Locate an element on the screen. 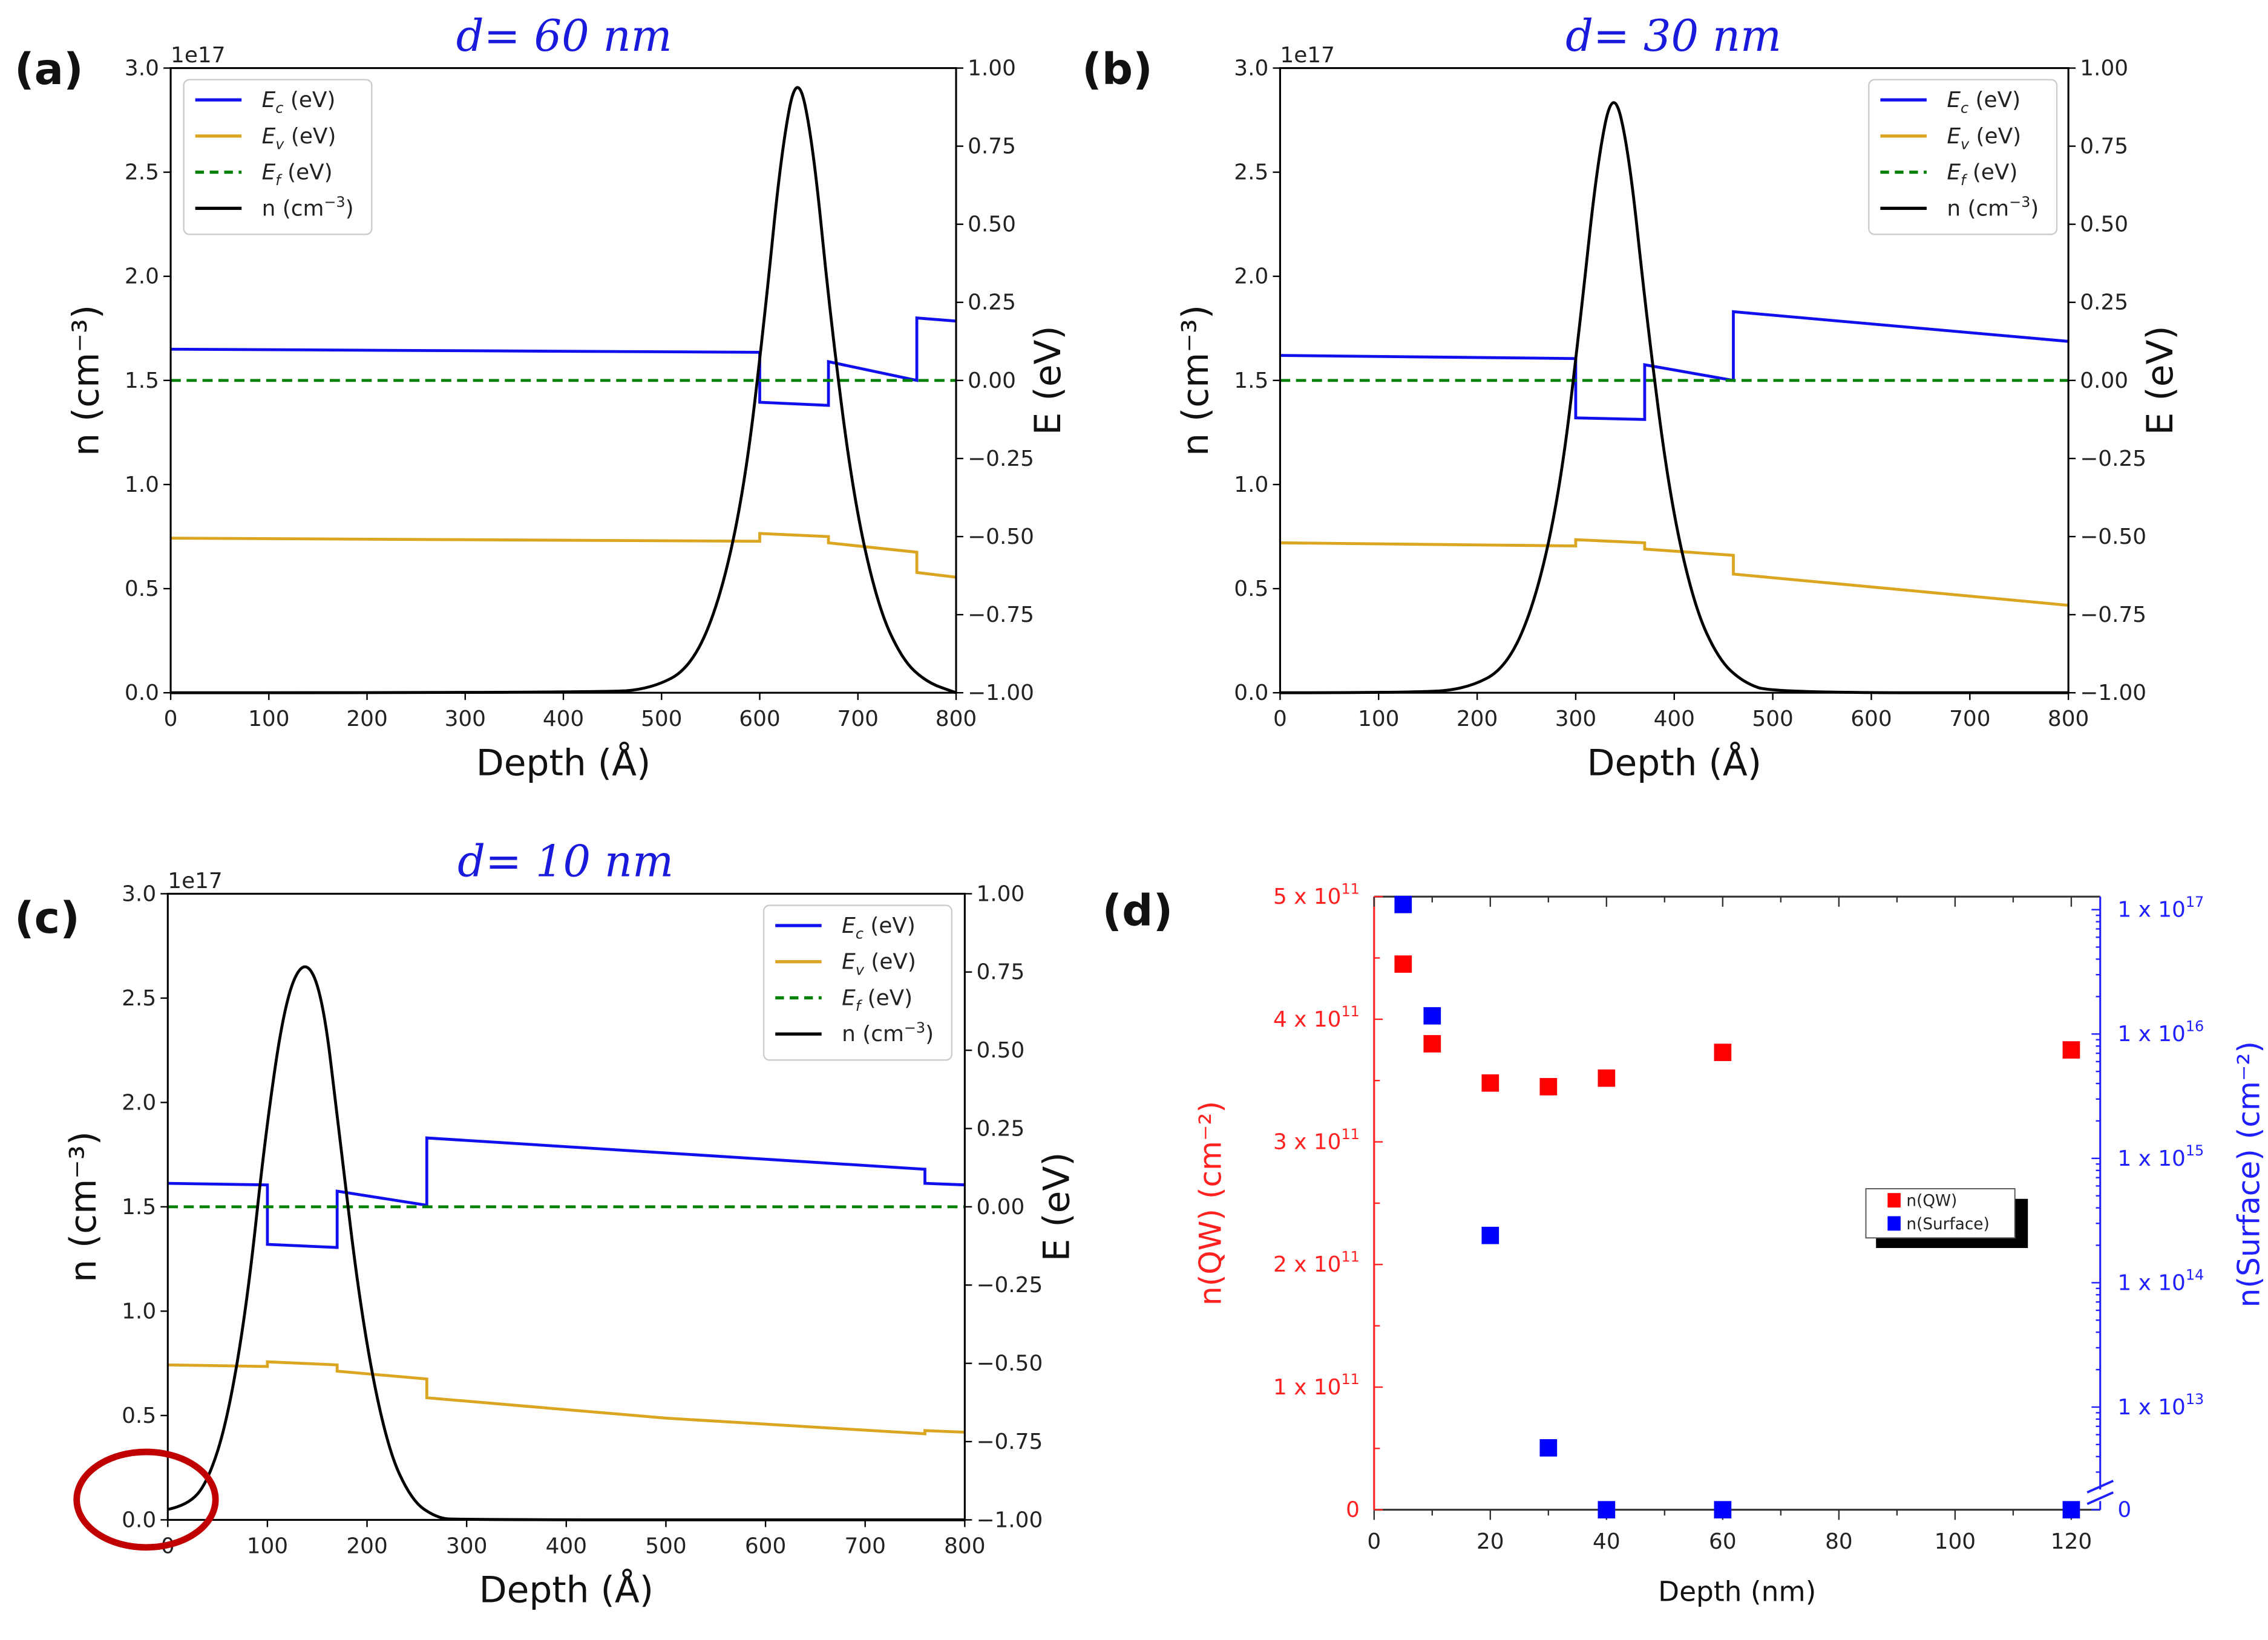  panel-label-c: (c) is located at coordinates (48, 917).